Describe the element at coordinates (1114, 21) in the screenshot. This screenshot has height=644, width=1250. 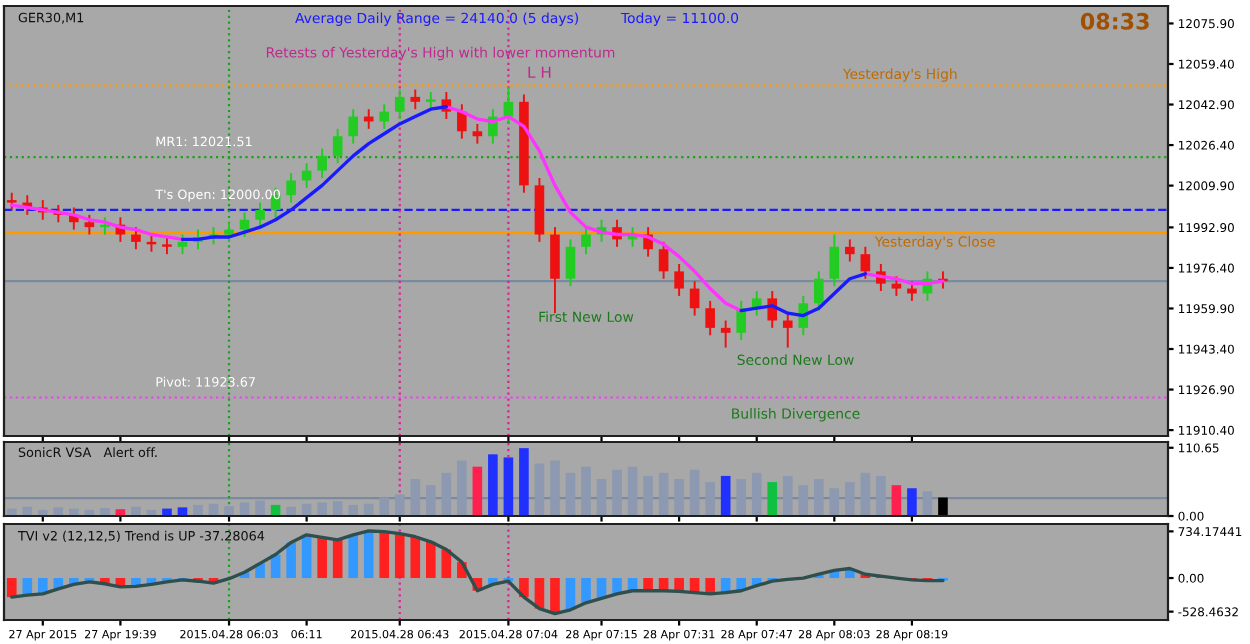
I see `annotation: 08:33` at that location.